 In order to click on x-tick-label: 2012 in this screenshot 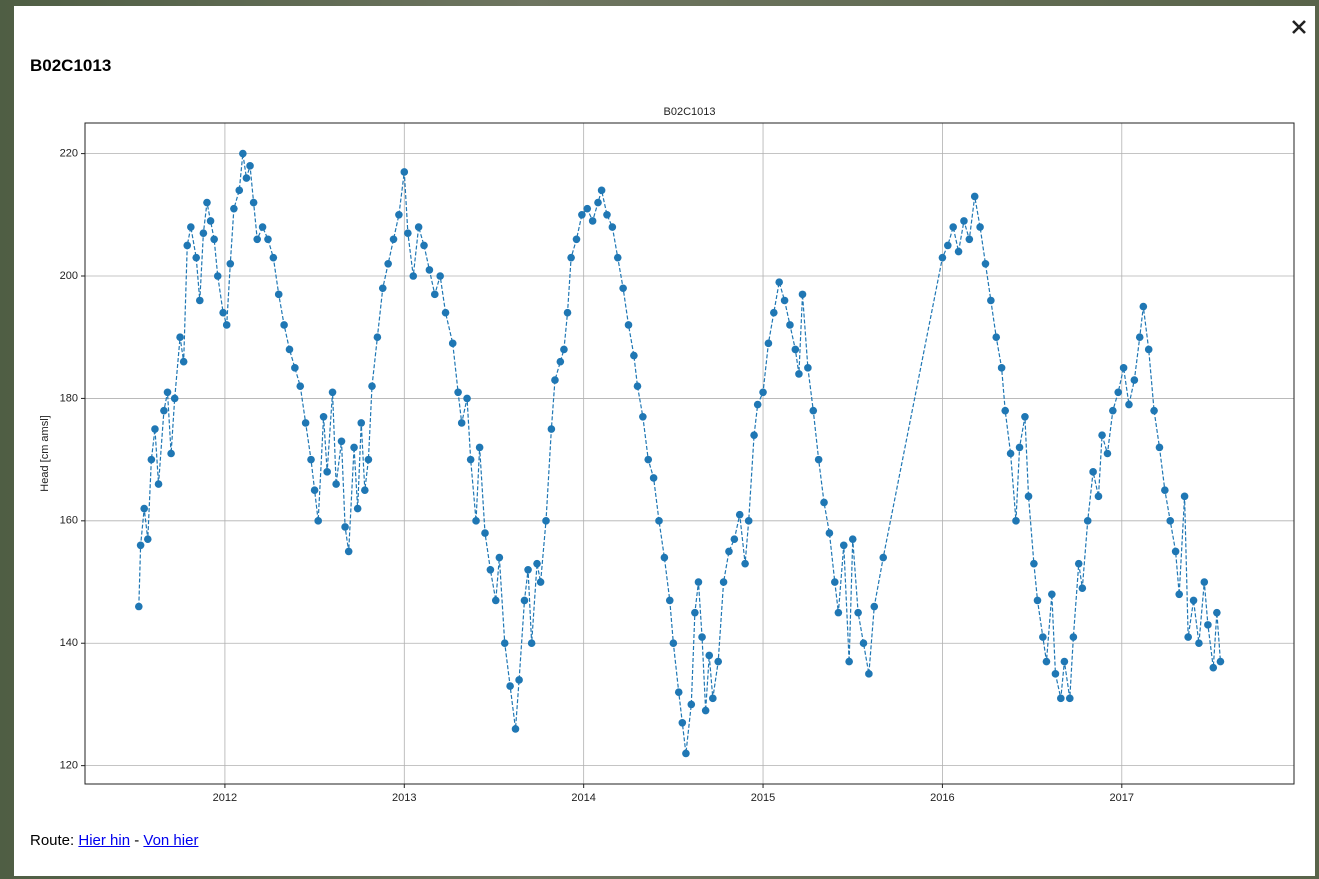, I will do `click(225, 798)`.